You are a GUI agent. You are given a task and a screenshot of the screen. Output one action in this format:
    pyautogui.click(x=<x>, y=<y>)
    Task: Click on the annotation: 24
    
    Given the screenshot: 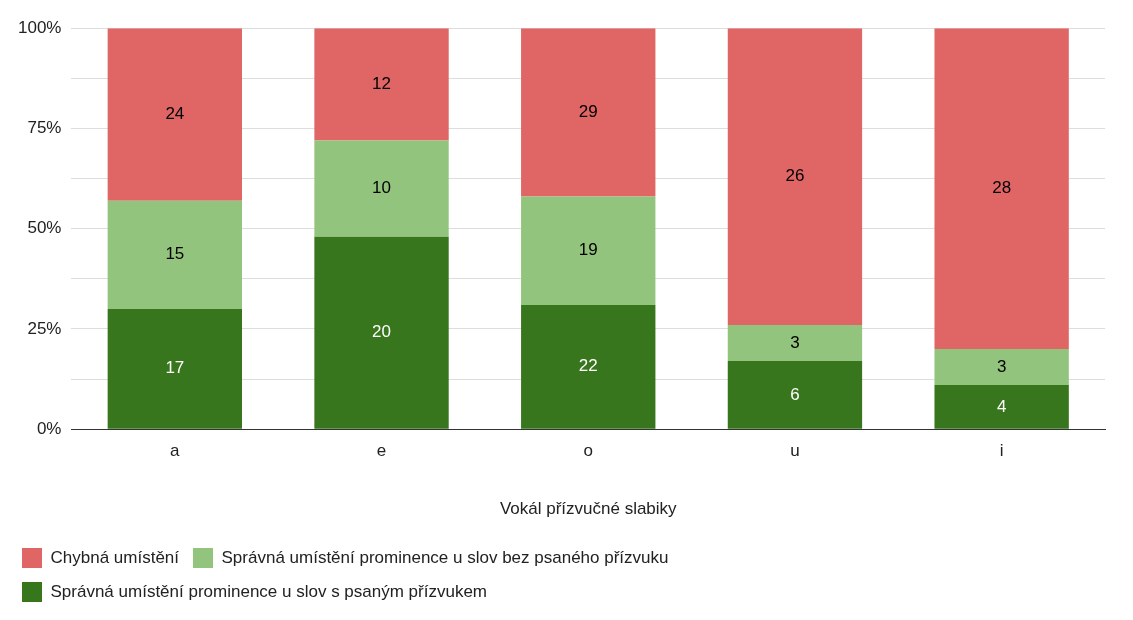 What is the action you would take?
    pyautogui.click(x=175, y=114)
    